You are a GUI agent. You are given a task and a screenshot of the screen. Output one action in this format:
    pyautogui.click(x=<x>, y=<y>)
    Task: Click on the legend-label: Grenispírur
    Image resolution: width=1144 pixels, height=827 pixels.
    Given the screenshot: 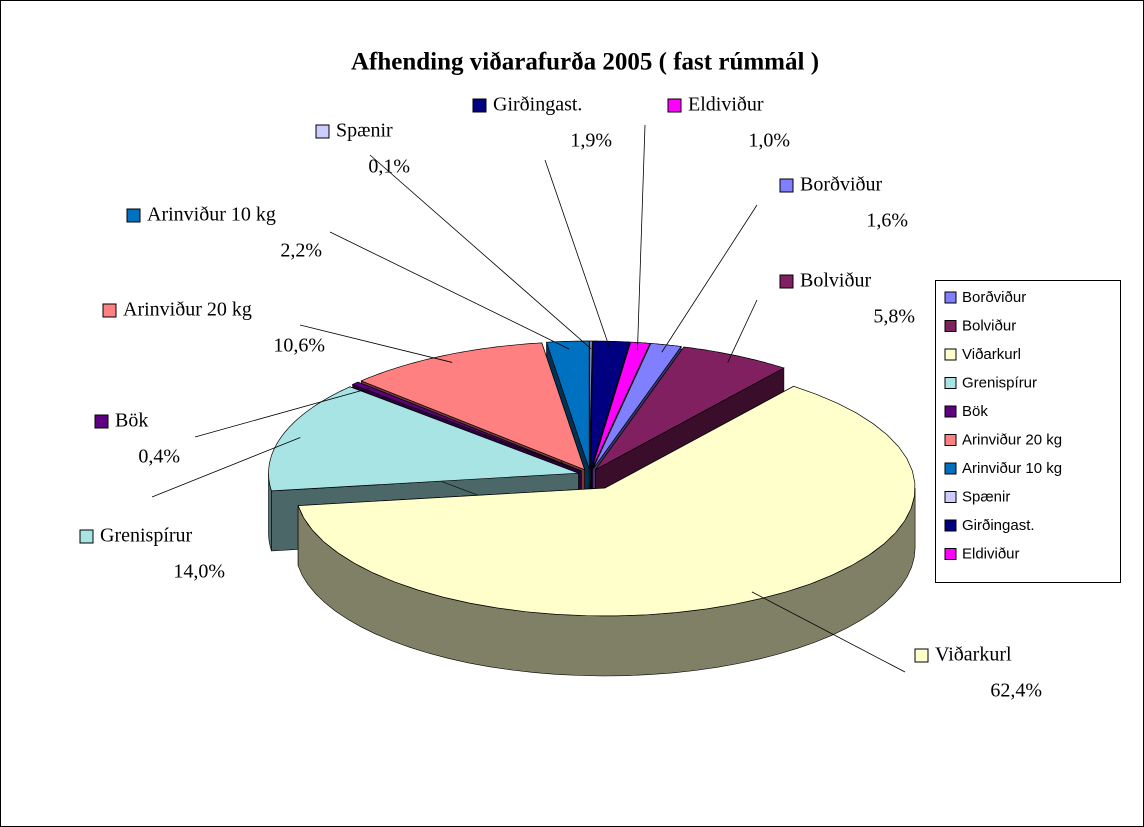 What is the action you would take?
    pyautogui.click(x=999, y=382)
    